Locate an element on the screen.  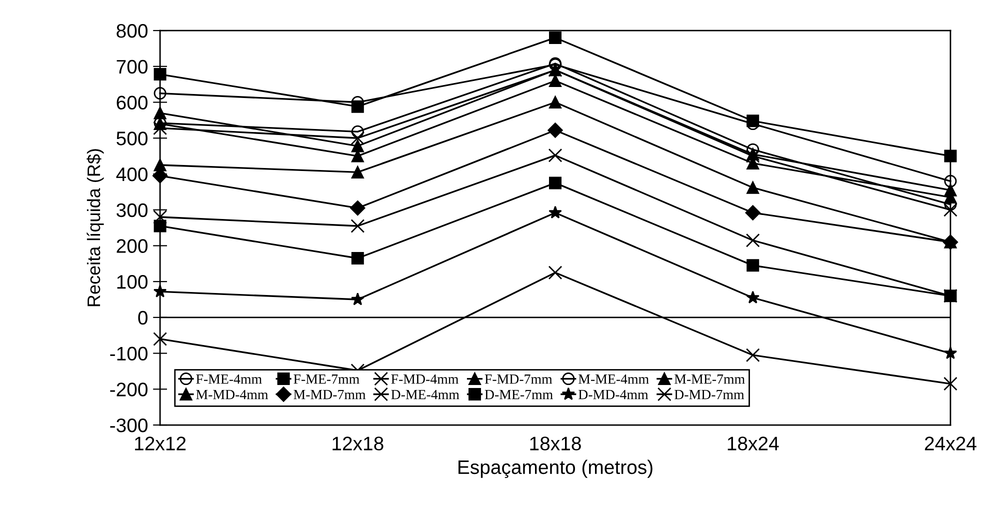
y-tick-label: 500 is located at coordinates (132, 139).